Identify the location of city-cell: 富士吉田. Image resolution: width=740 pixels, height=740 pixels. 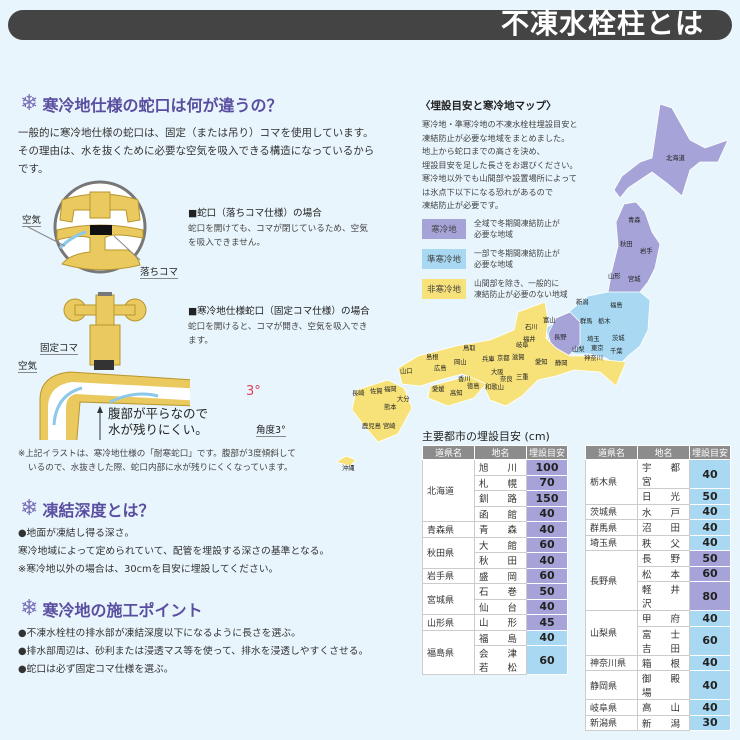
(663, 640).